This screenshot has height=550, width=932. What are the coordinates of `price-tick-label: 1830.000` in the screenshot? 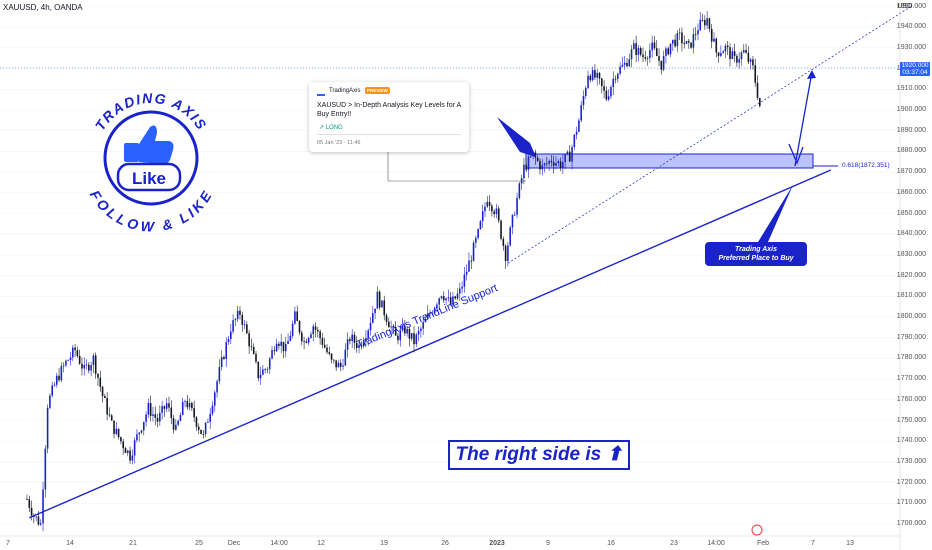 It's located at (911, 254).